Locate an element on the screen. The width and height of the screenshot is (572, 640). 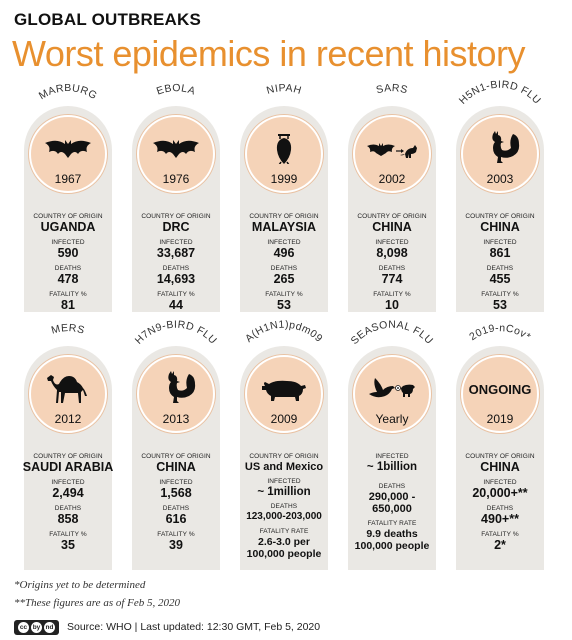
svg-text: EBOLA is located at coordinates (176, 90).